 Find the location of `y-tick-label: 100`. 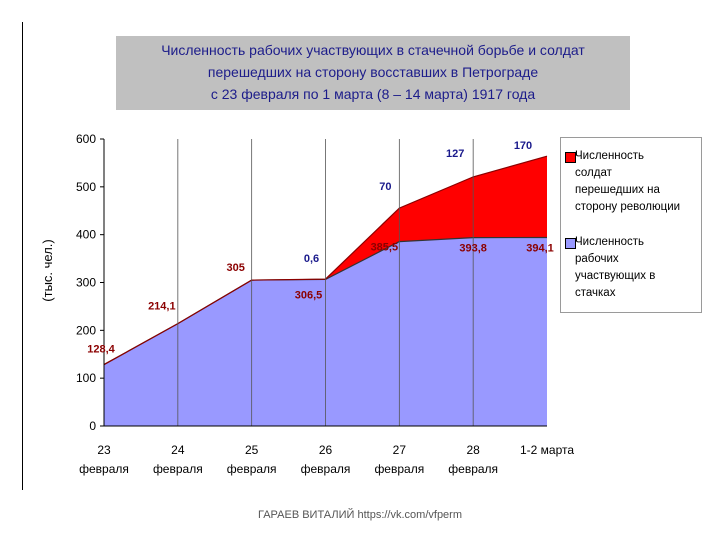

y-tick-label: 100 is located at coordinates (86, 378).